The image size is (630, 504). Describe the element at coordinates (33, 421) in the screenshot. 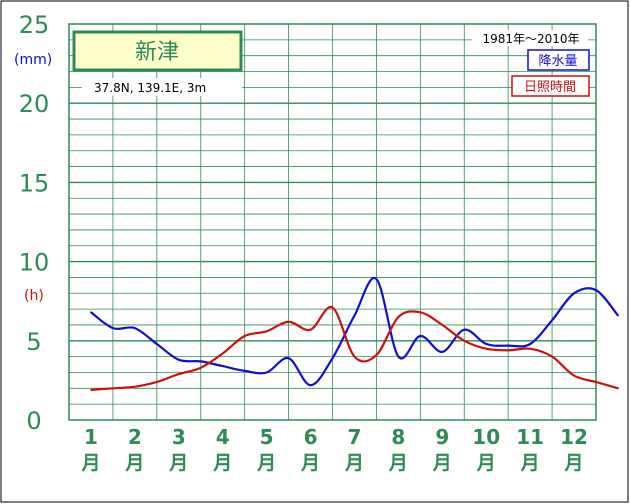

I see `y-tick-label: 0` at that location.